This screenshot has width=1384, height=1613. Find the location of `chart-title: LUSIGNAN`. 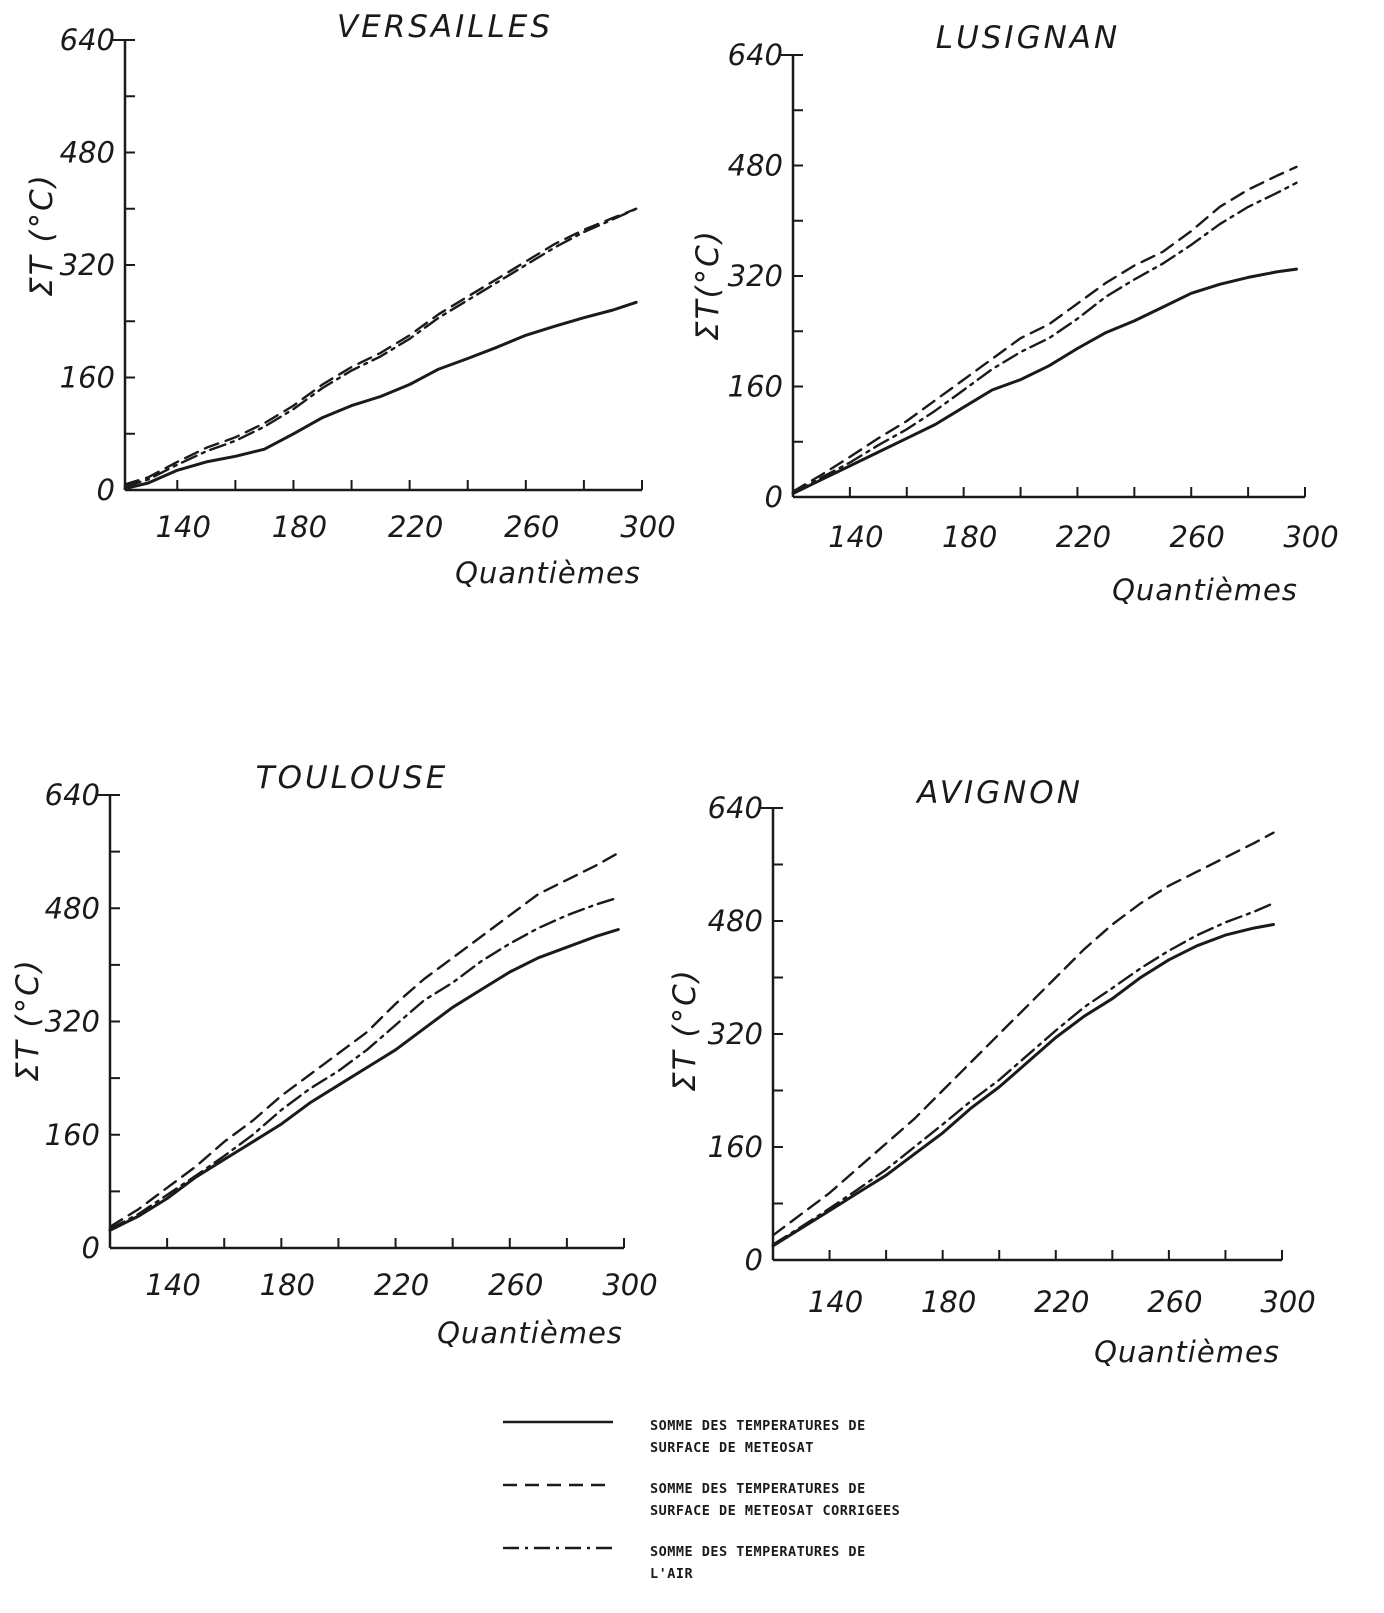

chart-title: LUSIGNAN is located at coordinates (1028, 38).